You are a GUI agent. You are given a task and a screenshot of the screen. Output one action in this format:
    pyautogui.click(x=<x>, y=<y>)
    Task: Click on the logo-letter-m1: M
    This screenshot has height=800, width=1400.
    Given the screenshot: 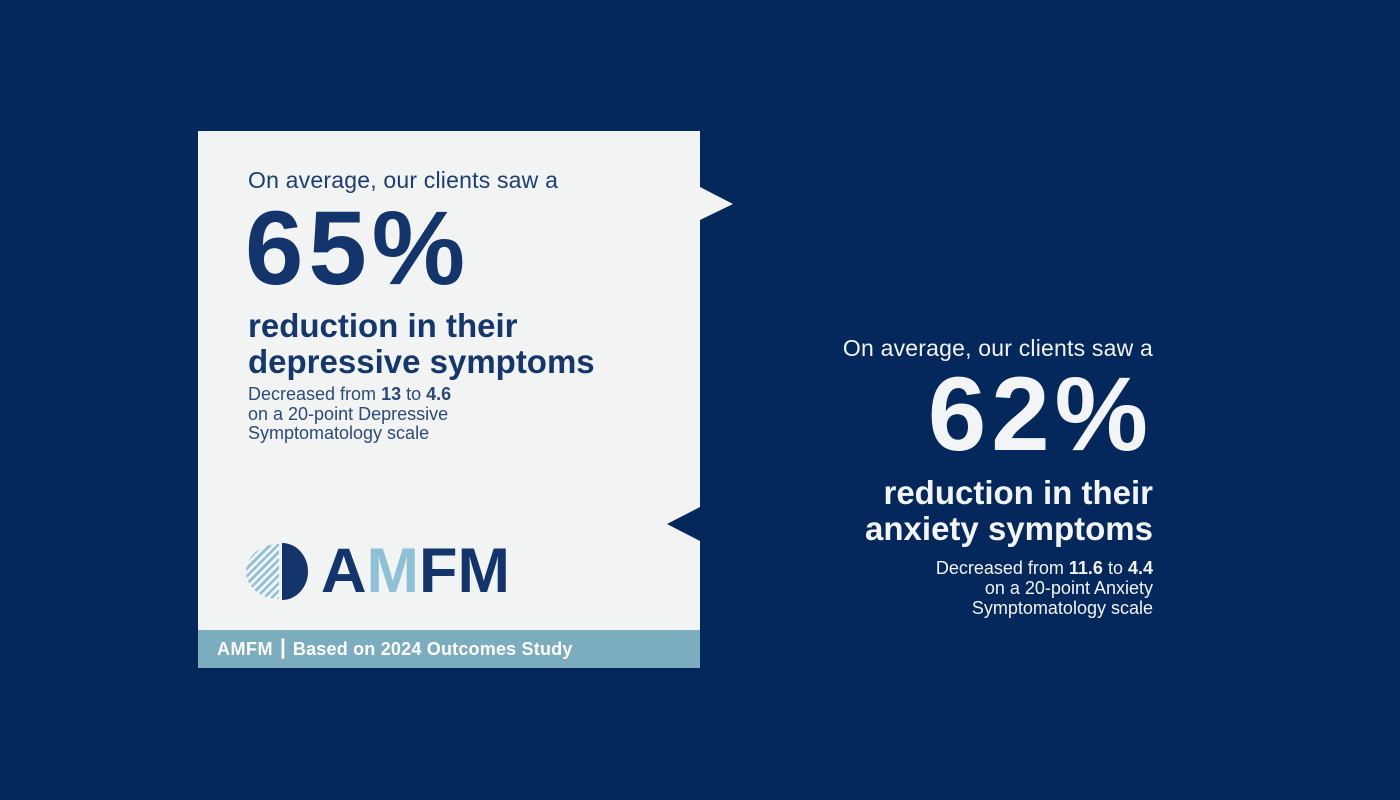 What is the action you would take?
    pyautogui.click(x=392, y=571)
    